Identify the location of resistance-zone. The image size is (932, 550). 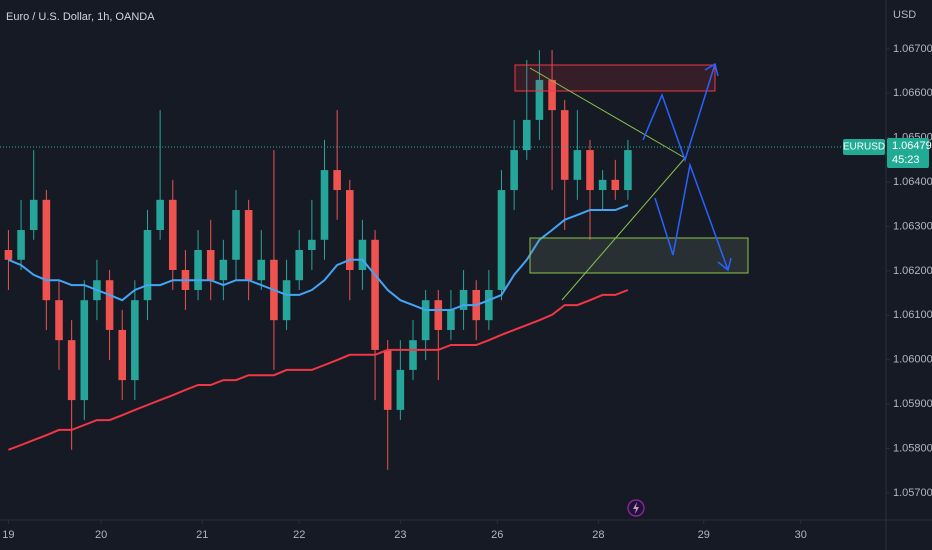
(615, 78).